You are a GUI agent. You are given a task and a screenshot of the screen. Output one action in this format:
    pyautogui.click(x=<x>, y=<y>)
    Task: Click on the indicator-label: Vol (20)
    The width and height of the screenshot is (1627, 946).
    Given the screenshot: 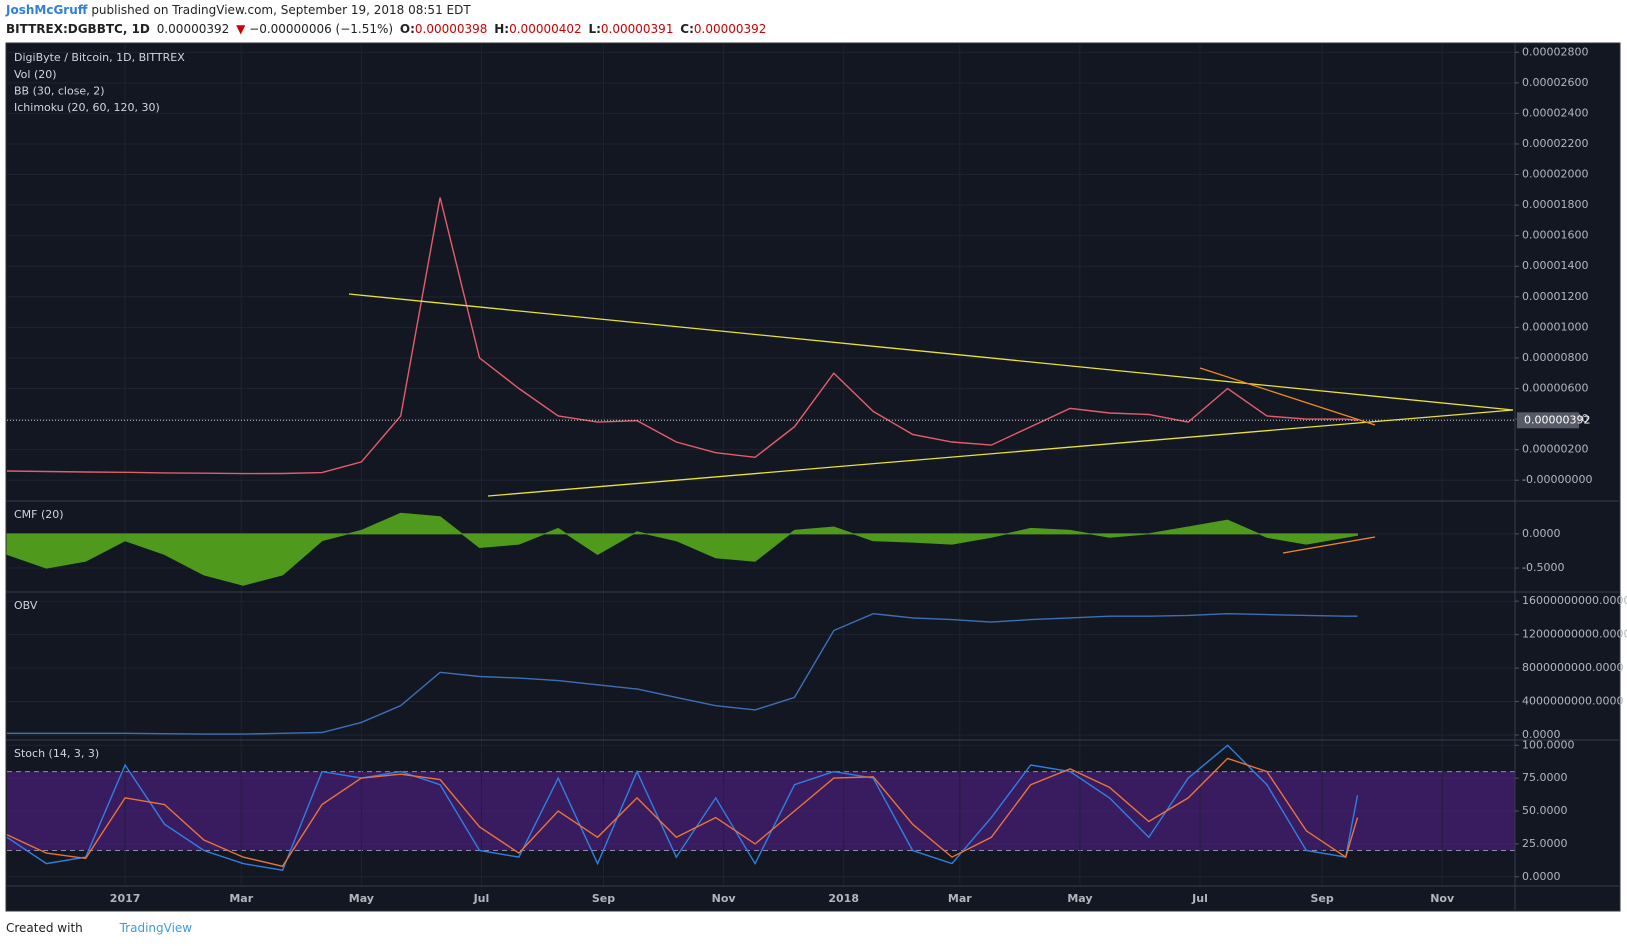 What is the action you would take?
    pyautogui.click(x=35, y=74)
    